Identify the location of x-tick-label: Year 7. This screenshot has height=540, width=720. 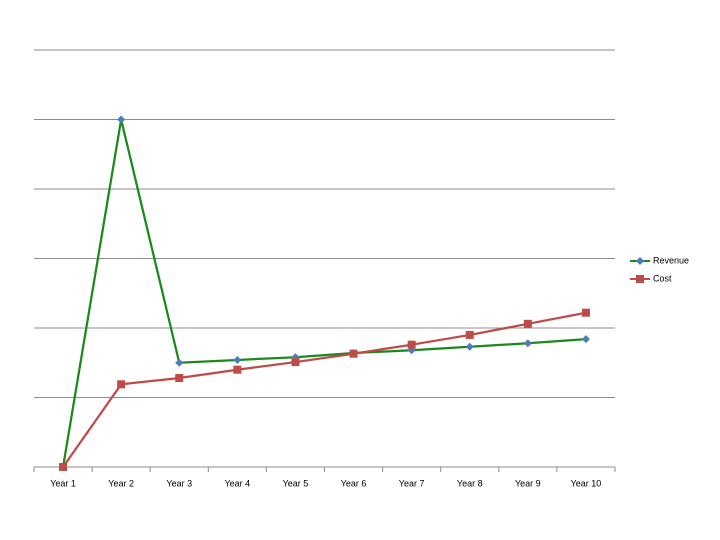
(412, 483).